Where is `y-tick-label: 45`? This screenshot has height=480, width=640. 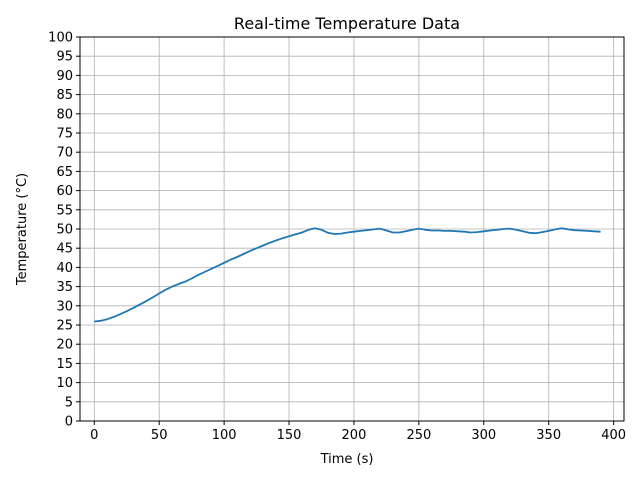
y-tick-label: 45 is located at coordinates (64, 249).